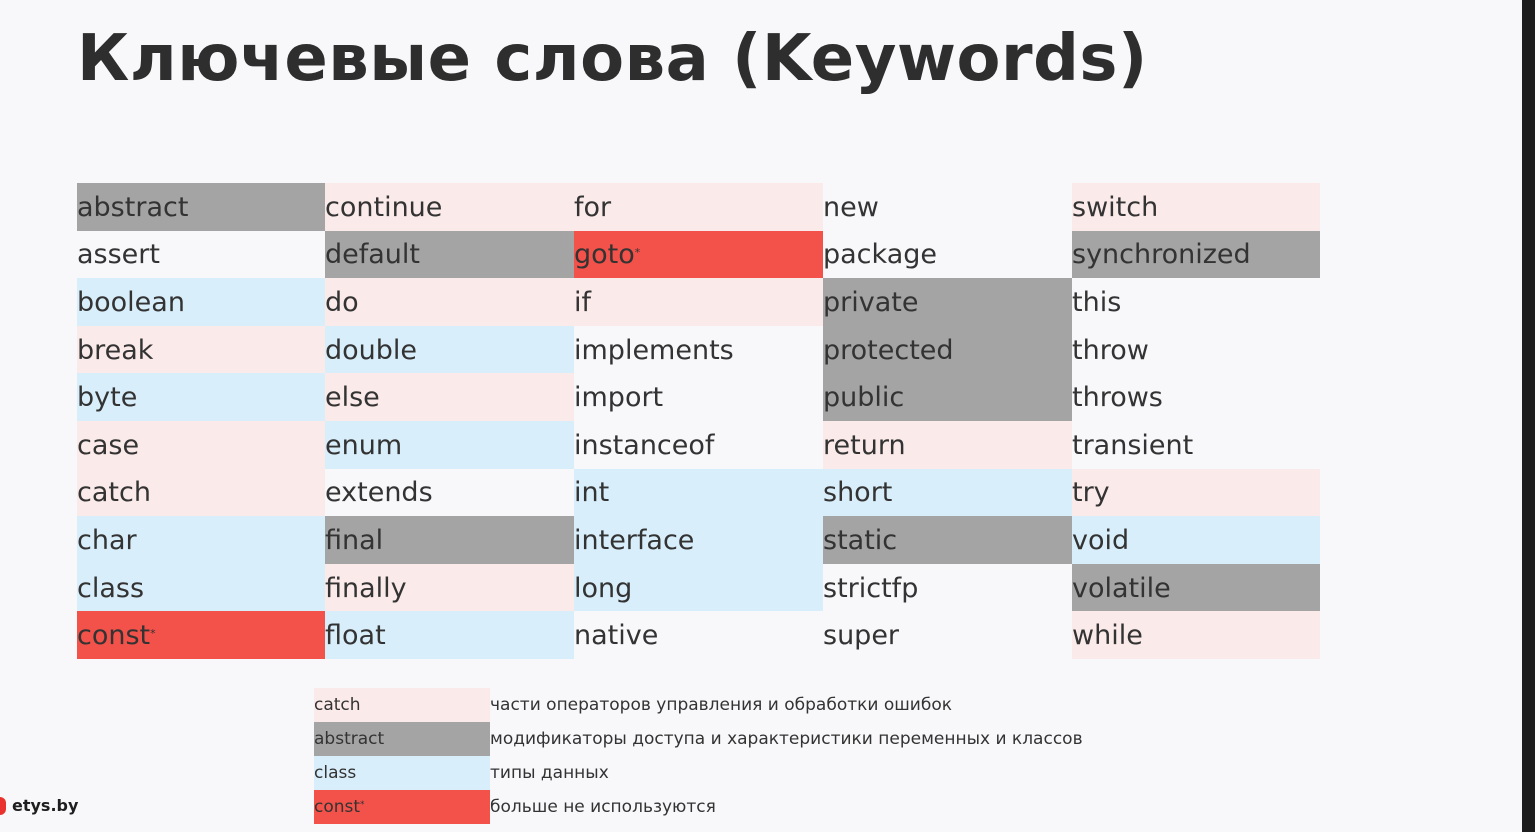 This screenshot has height=832, width=1535. Describe the element at coordinates (1091, 493) in the screenshot. I see `keyword-text: try` at that location.